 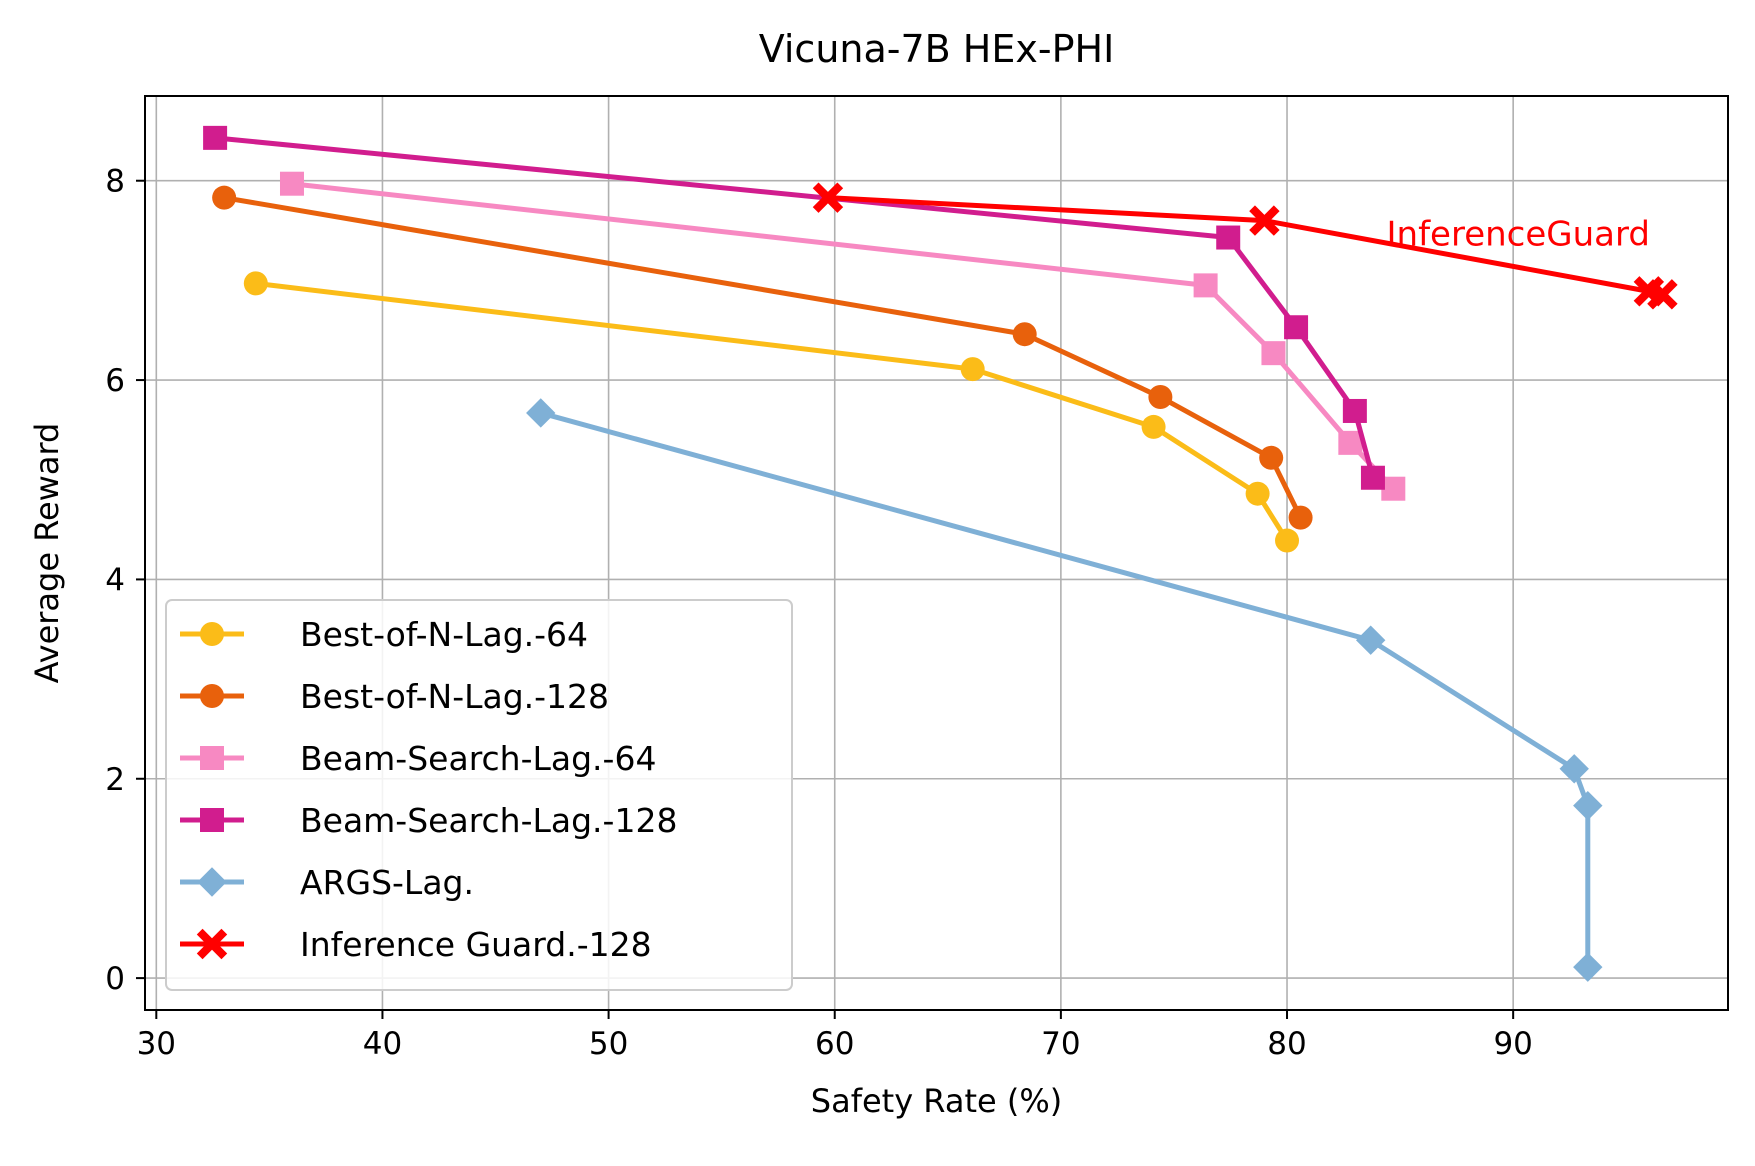 I want to click on legend-item-best-of-n-lag-128: Best-of-N-Lag.-128, so click(x=394, y=696).